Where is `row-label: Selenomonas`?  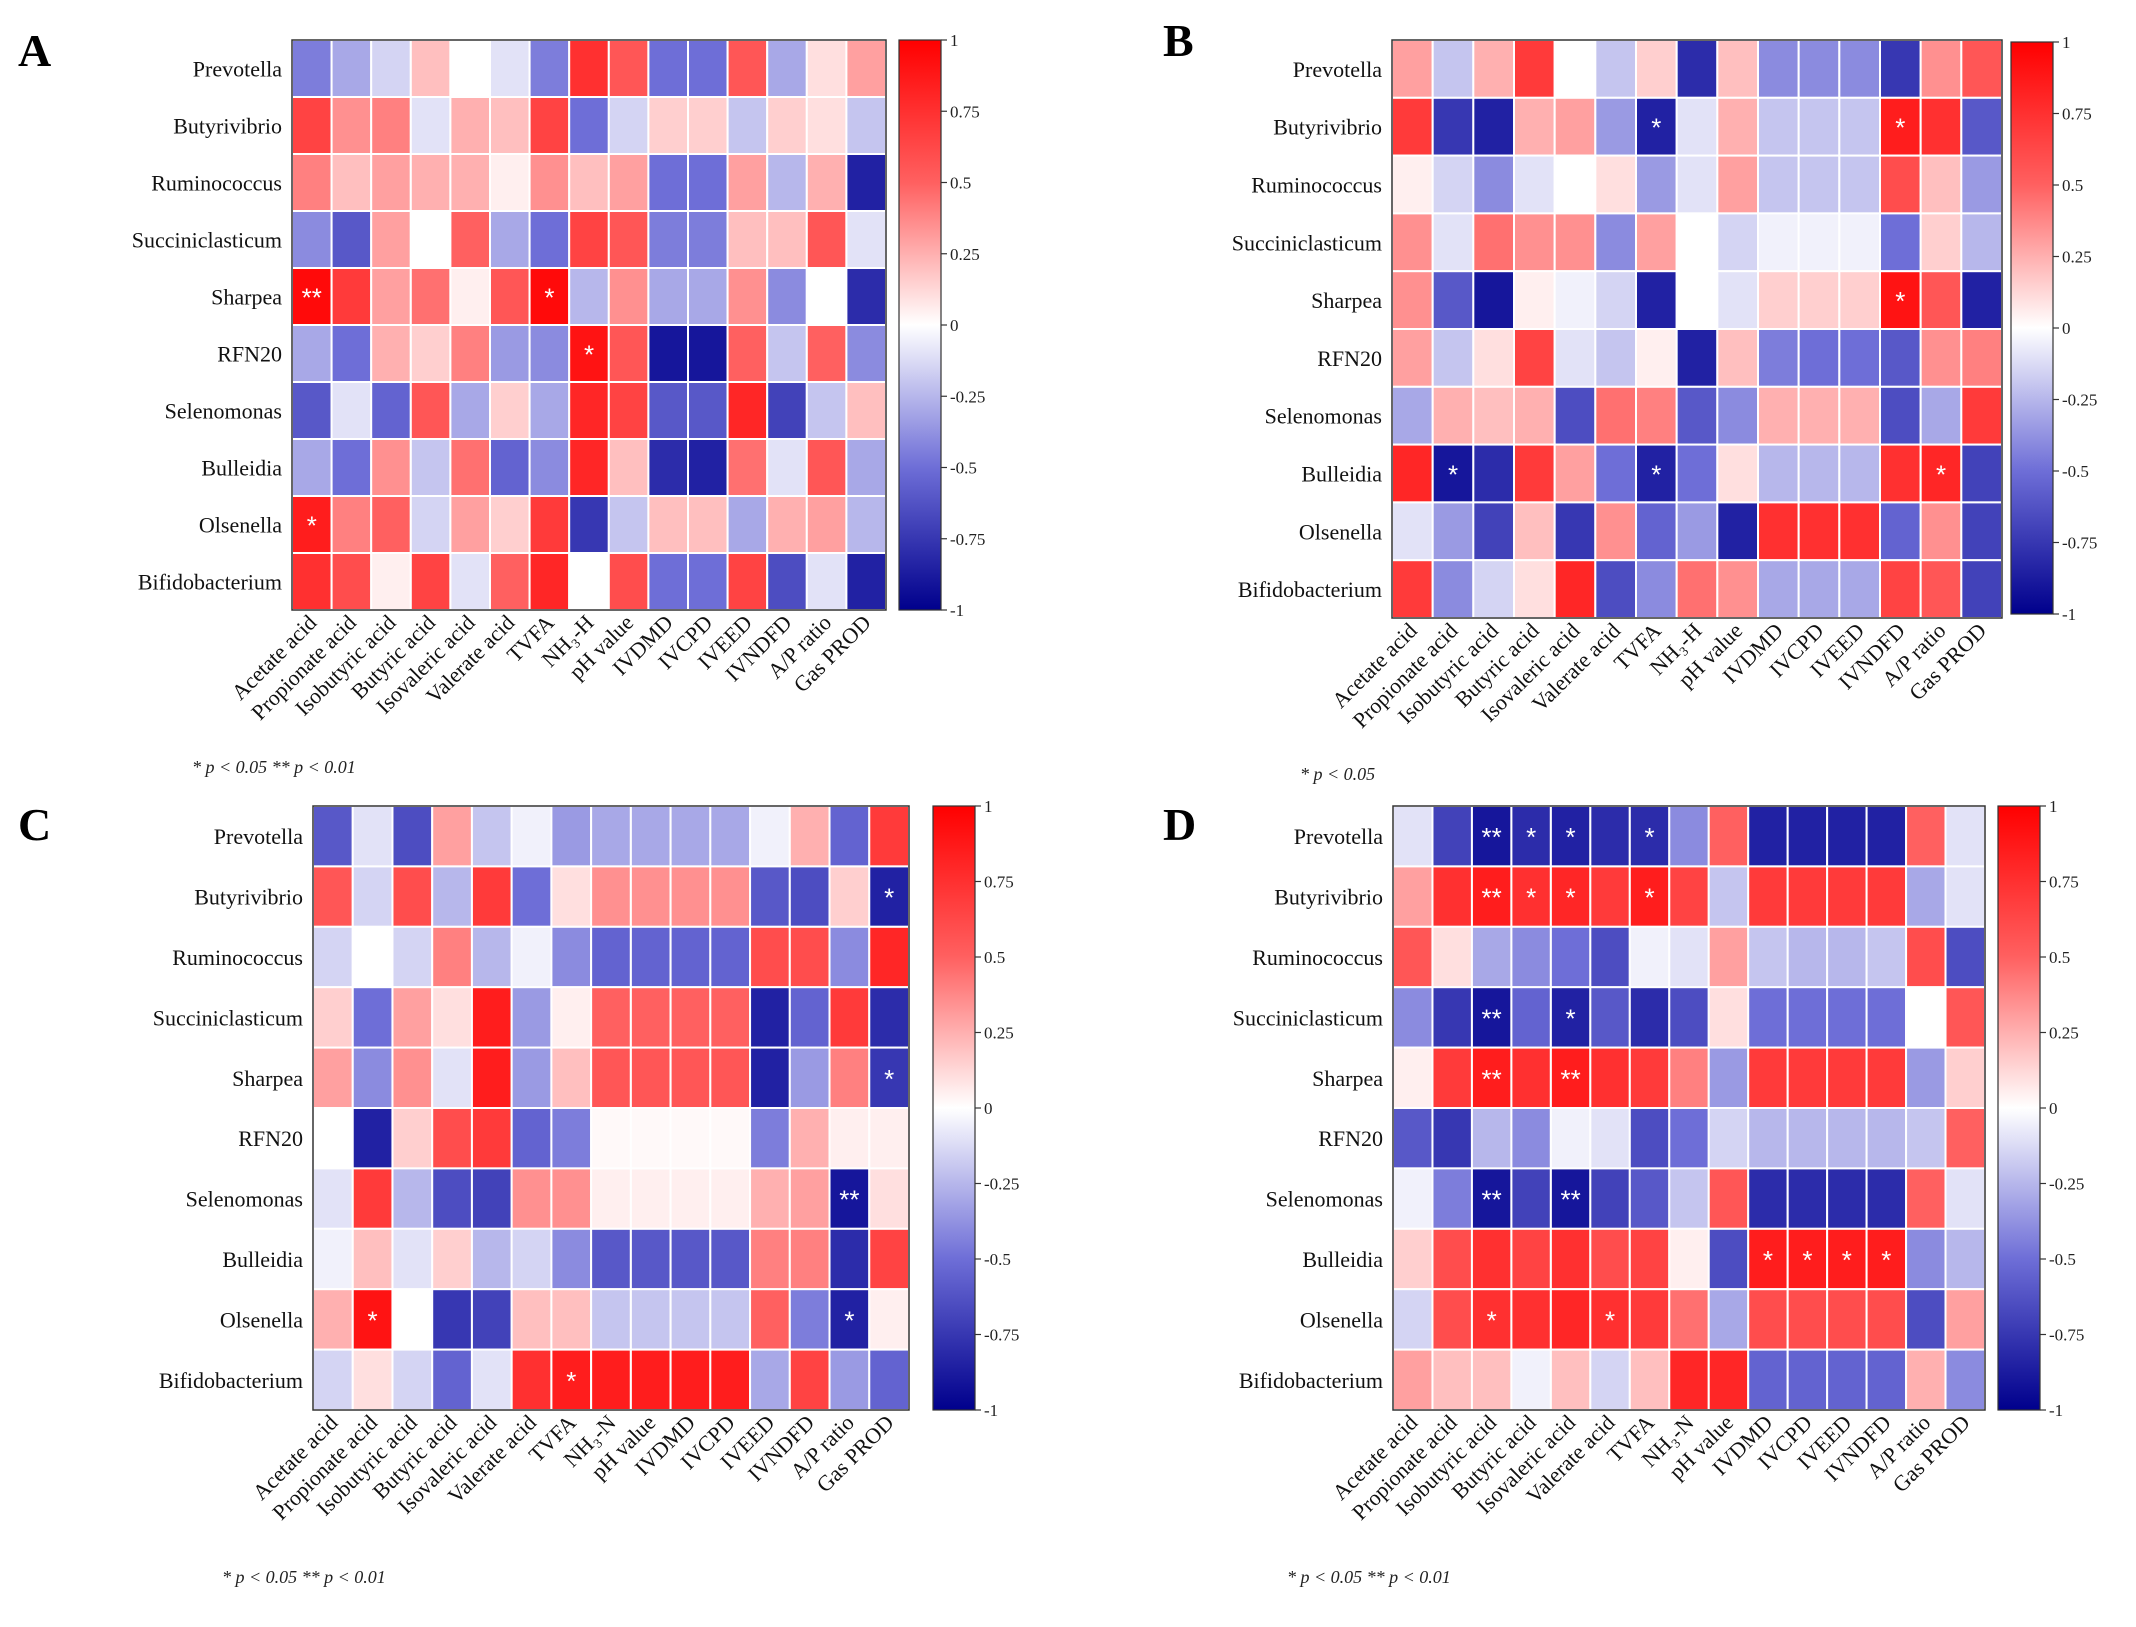
row-label: Selenomonas is located at coordinates (223, 411).